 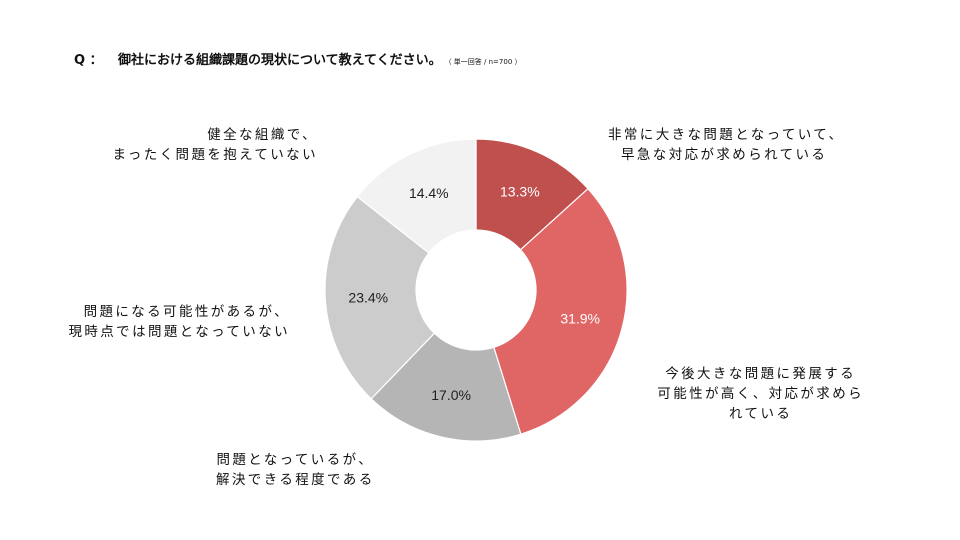 I want to click on label-potential: 問題になる可能性があるが、 現時点では問題となっていない, so click(x=179, y=322).